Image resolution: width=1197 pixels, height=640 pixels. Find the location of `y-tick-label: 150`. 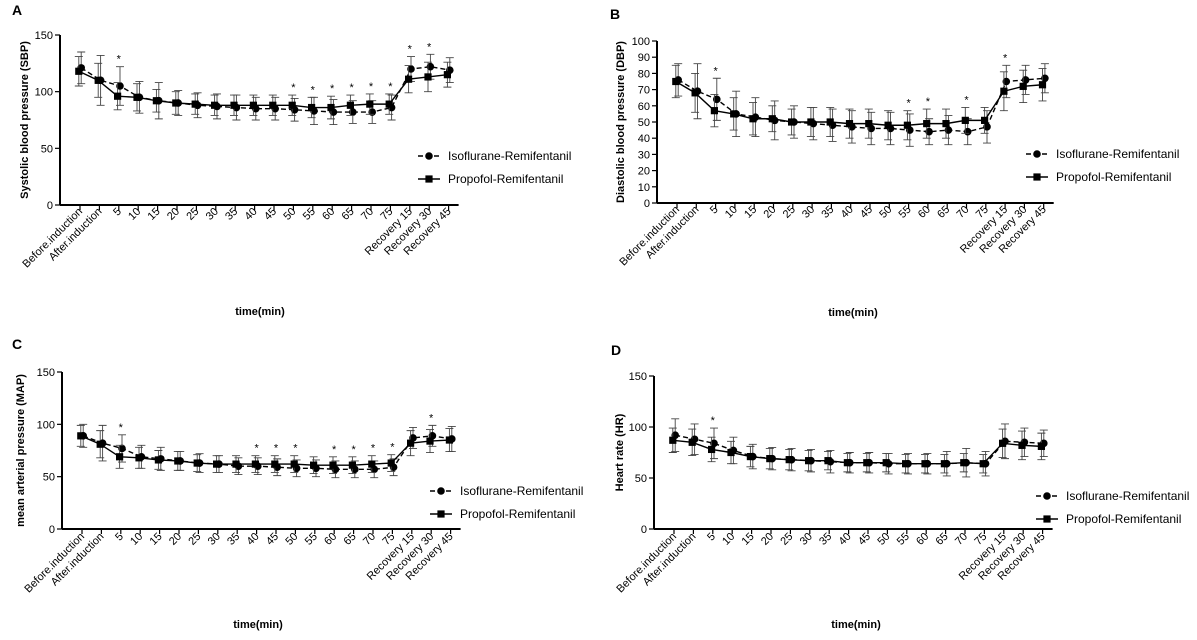

y-tick-label: 150 is located at coordinates (44, 36).